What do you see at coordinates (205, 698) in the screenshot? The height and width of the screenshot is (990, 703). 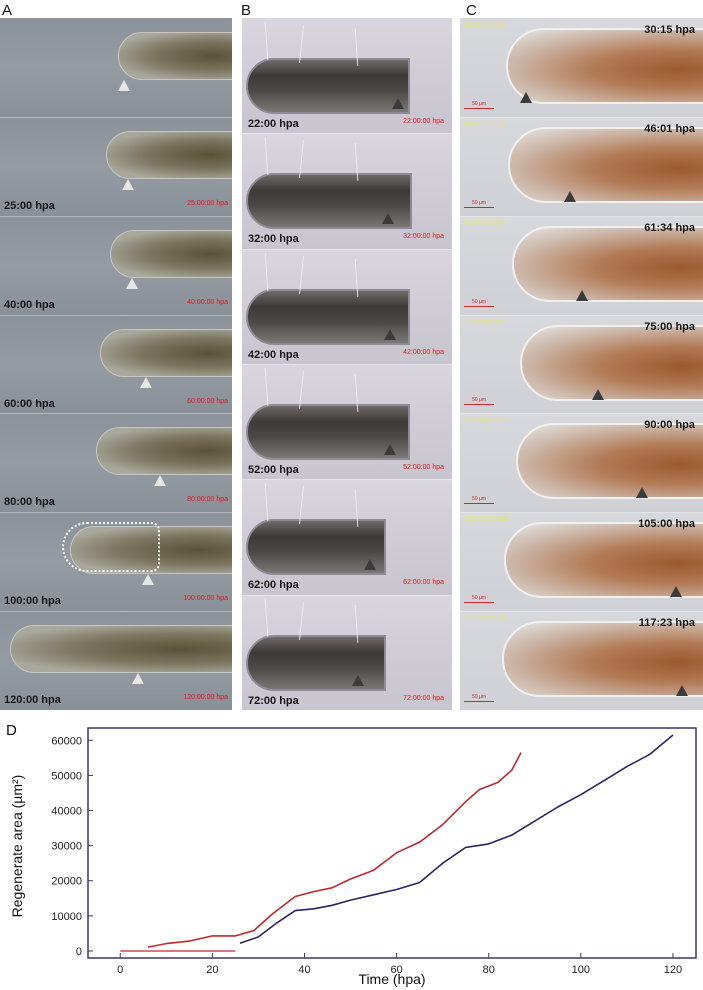 I see `timestamp-overlay: 120:00:00 hpa` at bounding box center [205, 698].